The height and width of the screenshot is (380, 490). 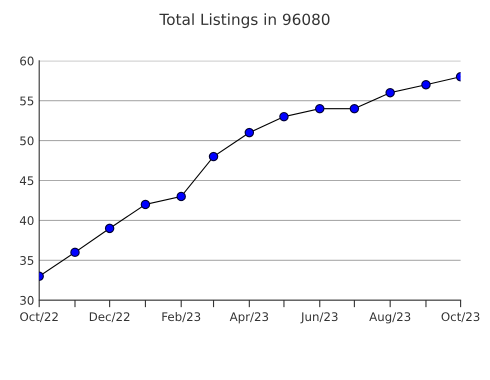 What do you see at coordinates (27, 181) in the screenshot?
I see `y-tick-label: 45` at bounding box center [27, 181].